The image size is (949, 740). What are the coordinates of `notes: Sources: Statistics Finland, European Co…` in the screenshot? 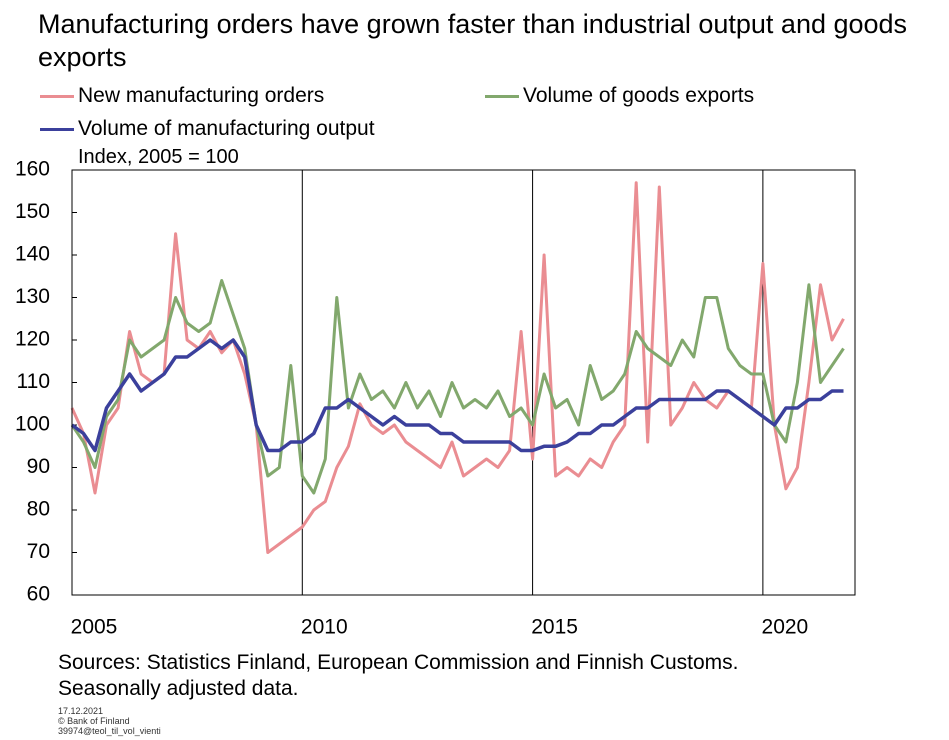 It's located at (398, 676).